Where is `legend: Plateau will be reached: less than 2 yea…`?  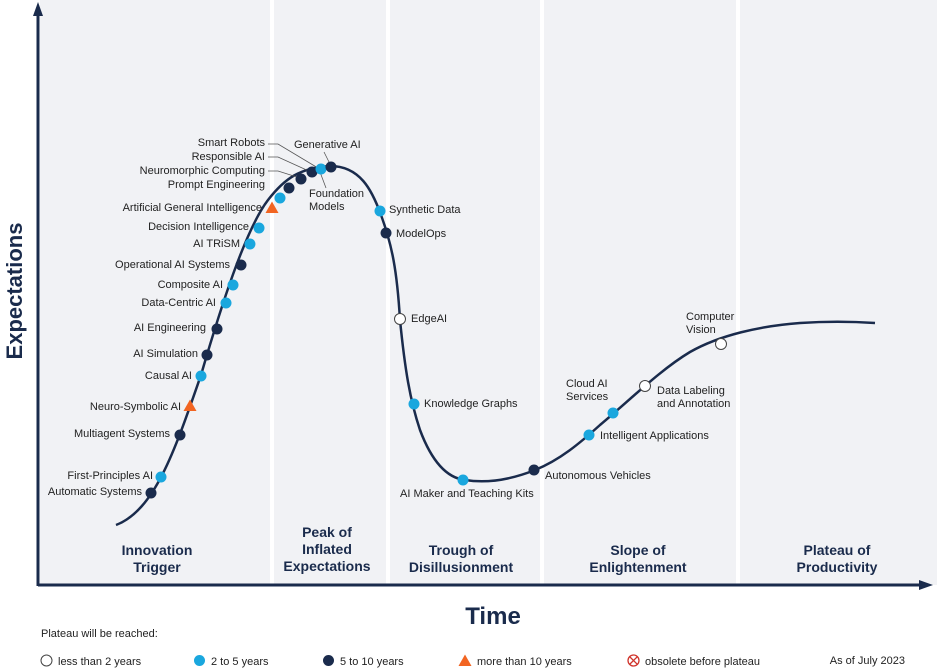
legend: Plateau will be reached: less than 2 yea… is located at coordinates (468, 648).